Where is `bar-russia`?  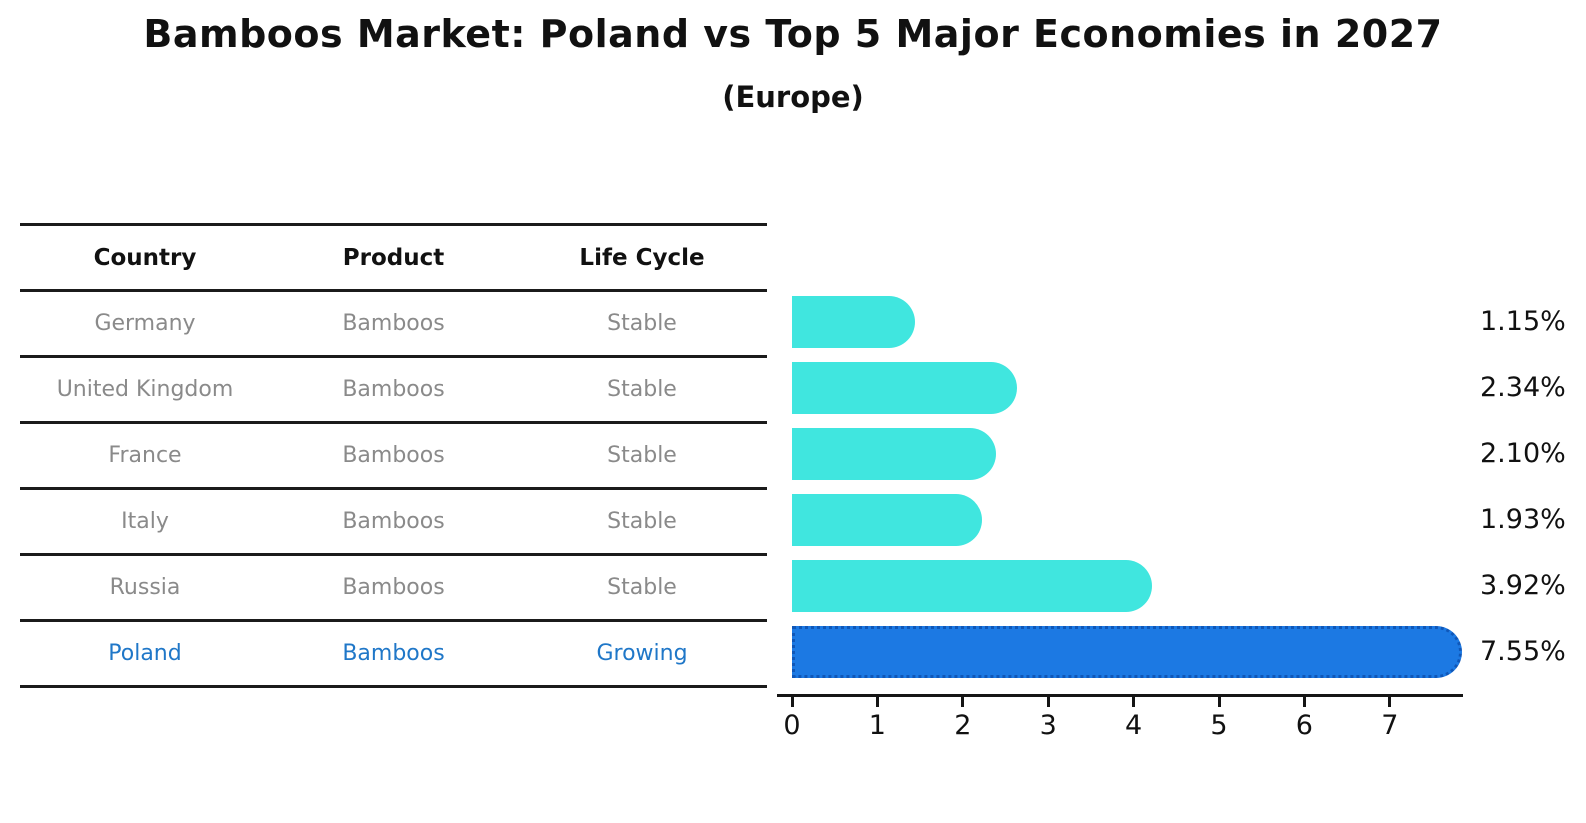
bar-russia is located at coordinates (972, 586).